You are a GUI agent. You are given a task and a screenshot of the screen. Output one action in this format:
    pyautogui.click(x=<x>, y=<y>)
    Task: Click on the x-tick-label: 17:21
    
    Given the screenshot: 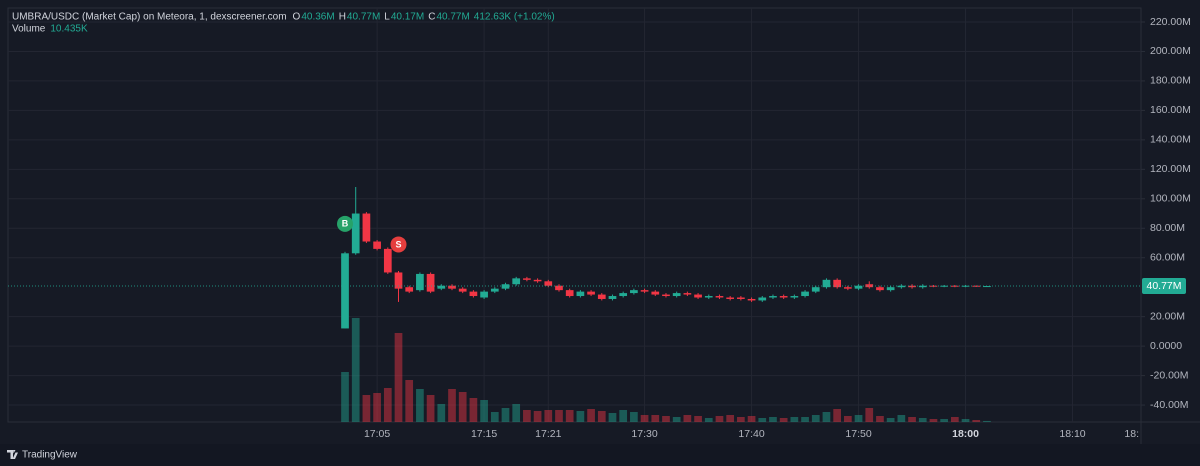 What is the action you would take?
    pyautogui.click(x=548, y=434)
    